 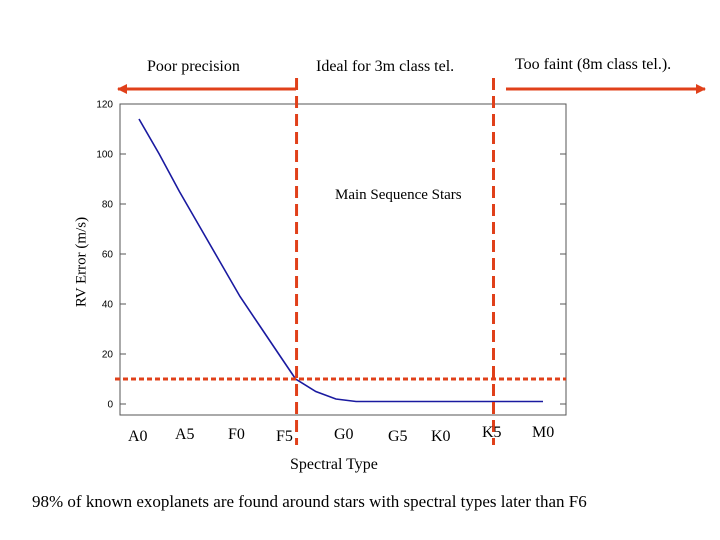 What do you see at coordinates (108, 205) in the screenshot?
I see `y-tick-label: 80` at bounding box center [108, 205].